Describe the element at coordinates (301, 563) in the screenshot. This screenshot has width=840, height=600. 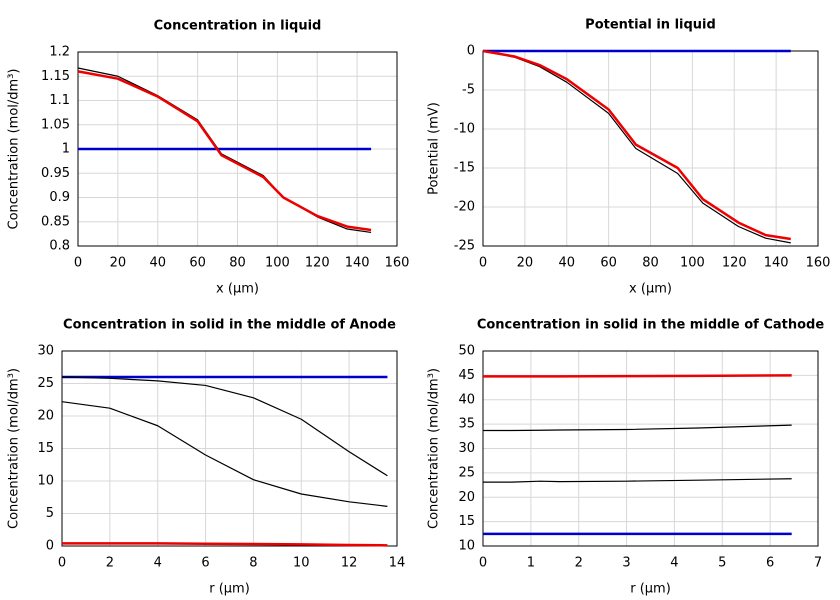
I see `x-tick-label: 10` at that location.